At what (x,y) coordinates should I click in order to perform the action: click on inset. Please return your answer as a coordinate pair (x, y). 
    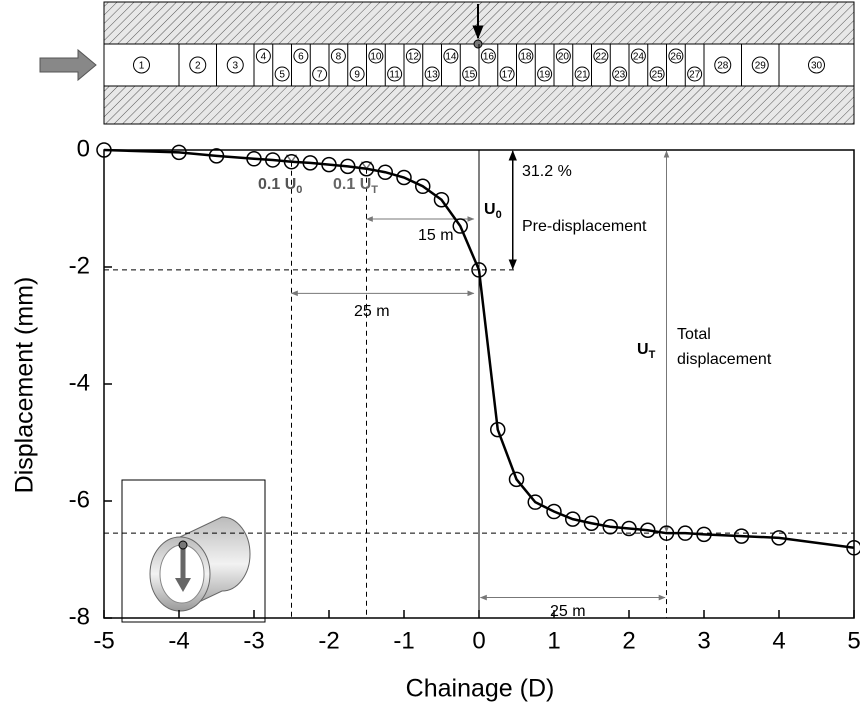
    Looking at the image, I should click on (193, 551).